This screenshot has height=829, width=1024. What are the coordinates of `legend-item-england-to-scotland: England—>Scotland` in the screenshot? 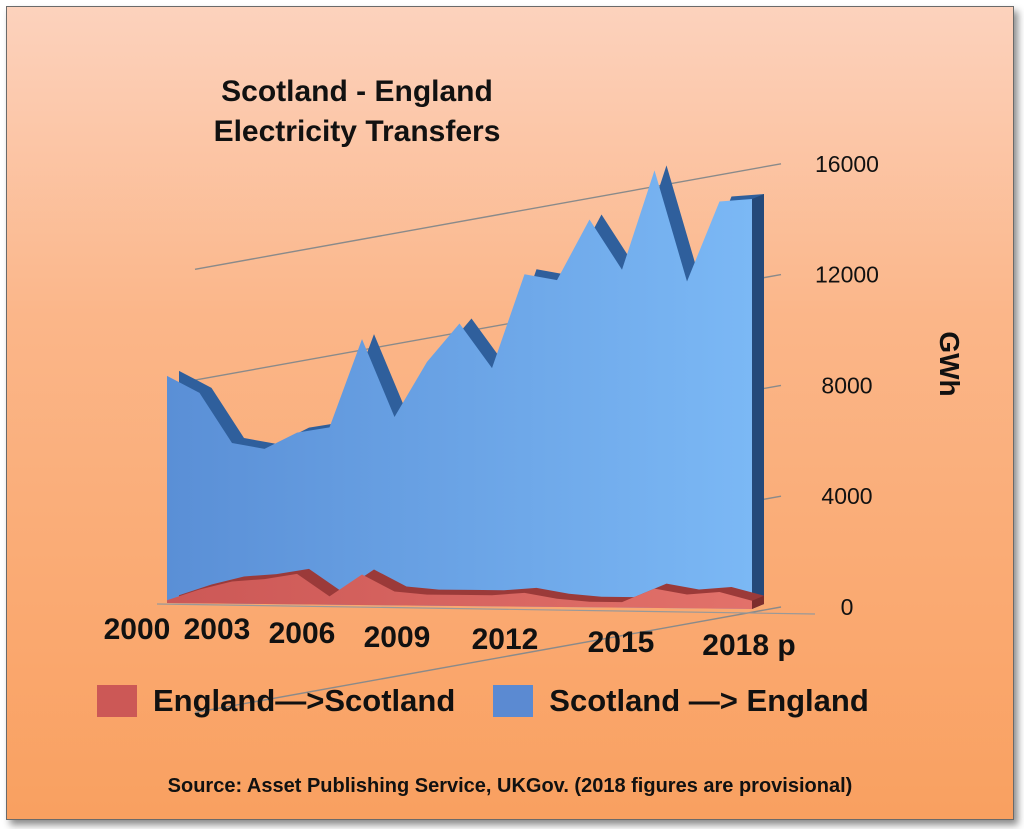 It's located at (276, 701).